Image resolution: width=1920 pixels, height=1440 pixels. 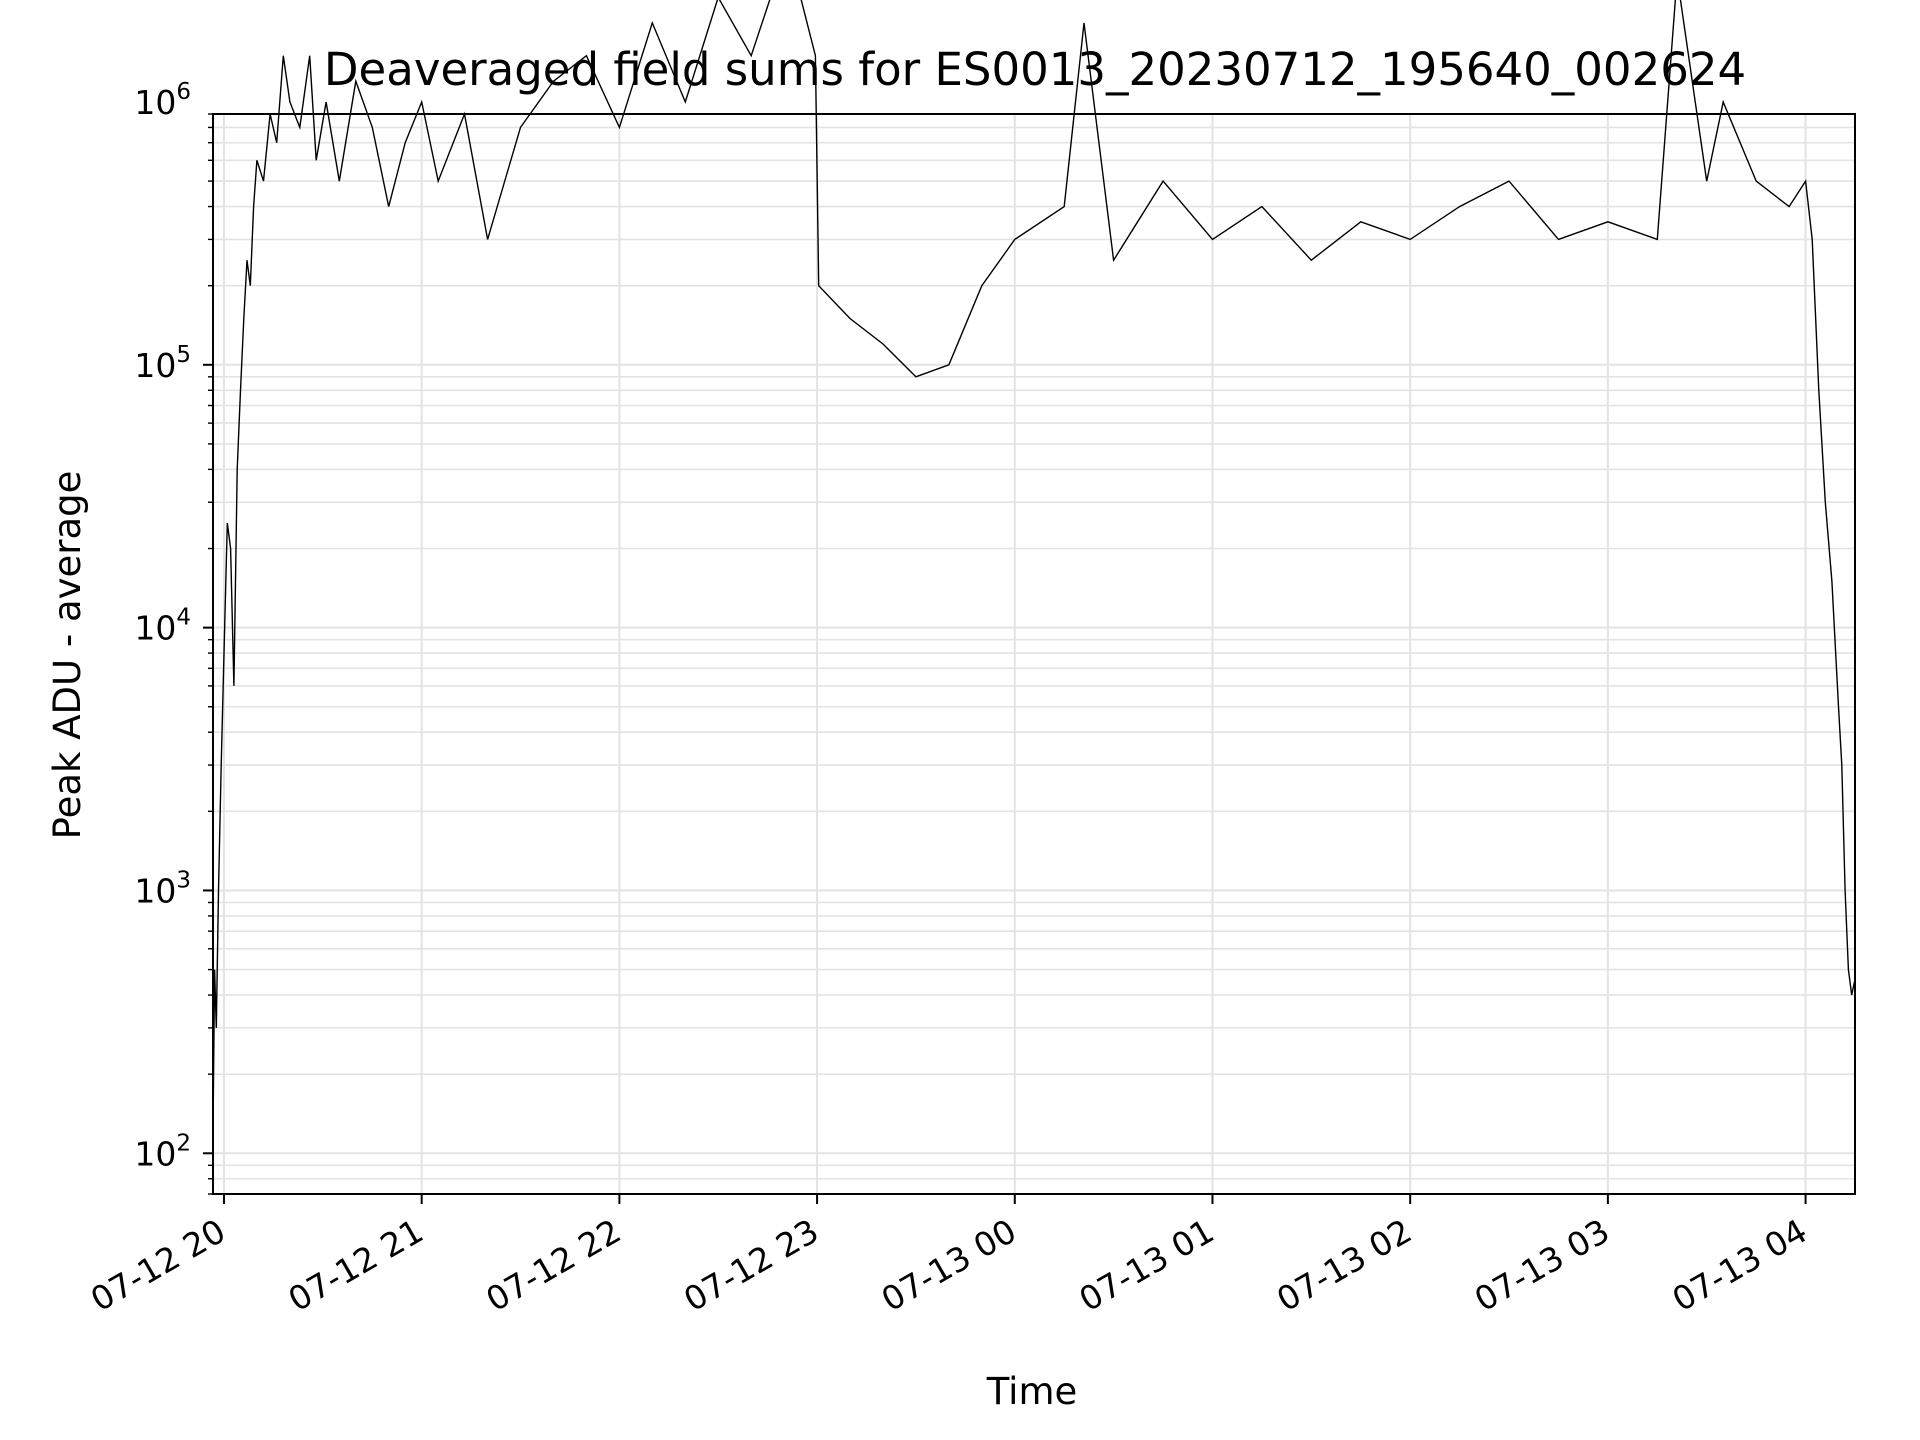 I want to click on y-axis-label: Peak ADU - average, so click(x=67, y=655).